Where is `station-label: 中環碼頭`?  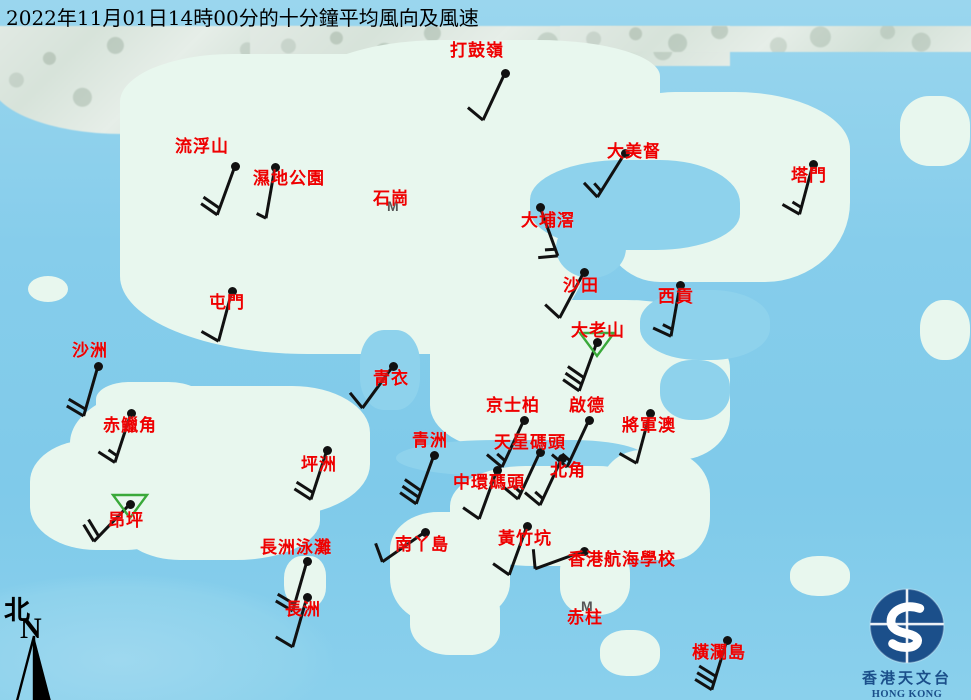 station-label: 中環碼頭 is located at coordinates (489, 483).